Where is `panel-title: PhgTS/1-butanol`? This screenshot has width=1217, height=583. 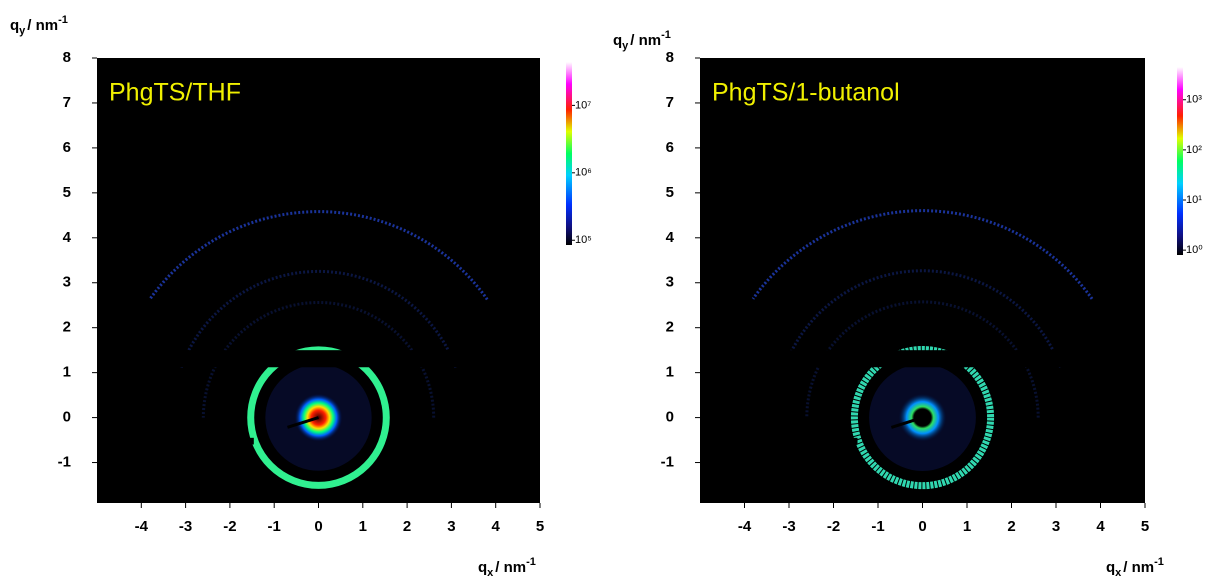
panel-title: PhgTS/1-butanol is located at coordinates (806, 93).